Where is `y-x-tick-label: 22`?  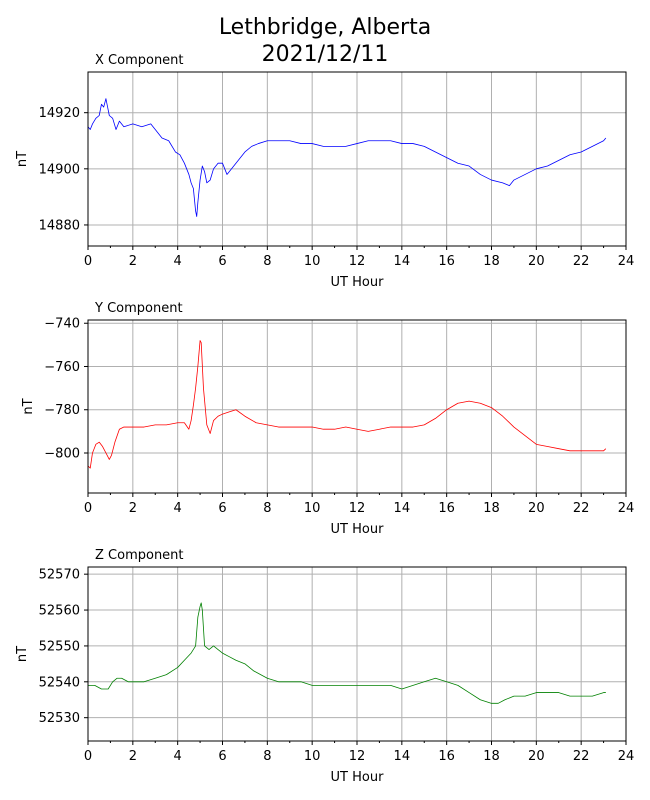
y-x-tick-label: 22 is located at coordinates (581, 508).